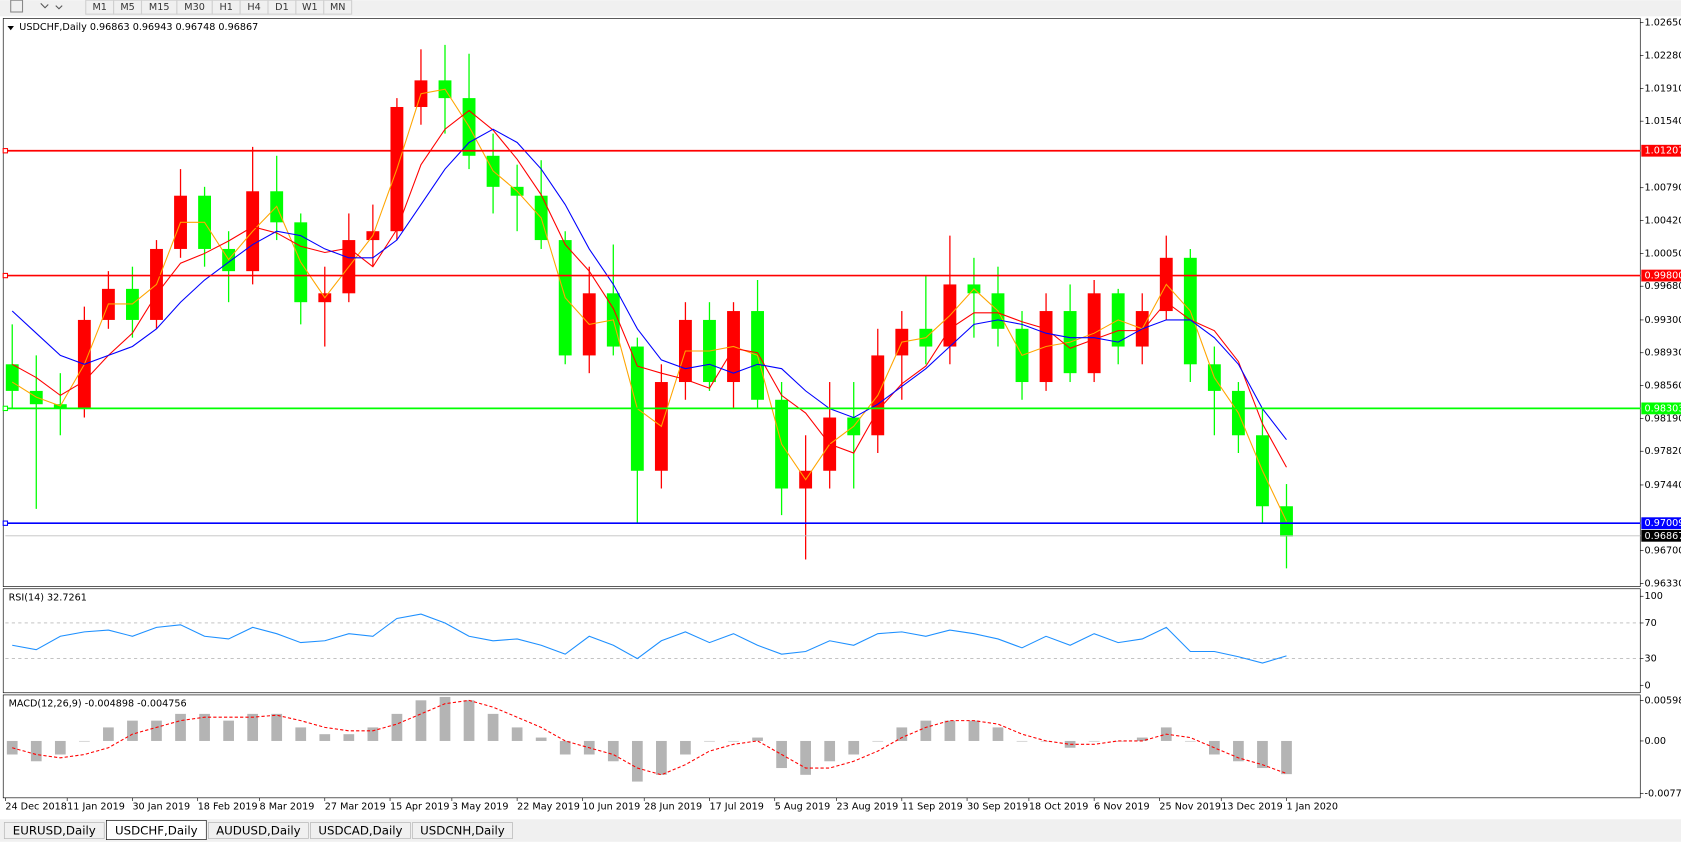  Describe the element at coordinates (253, 7) in the screenshot. I see `timeframe-label: H4` at that location.